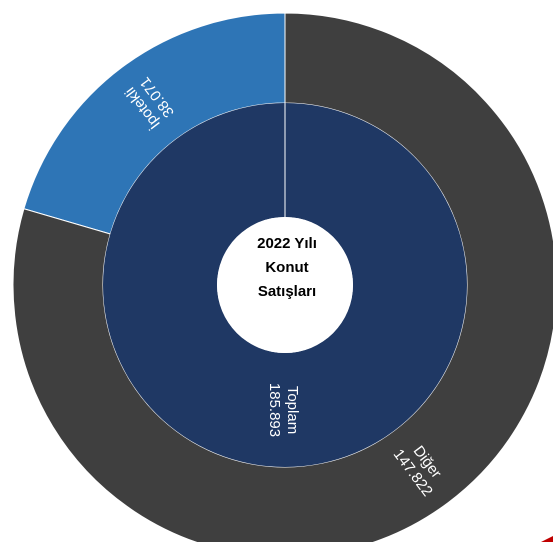  Describe the element at coordinates (547, 539) in the screenshot. I see `corner-logo-mark` at that location.